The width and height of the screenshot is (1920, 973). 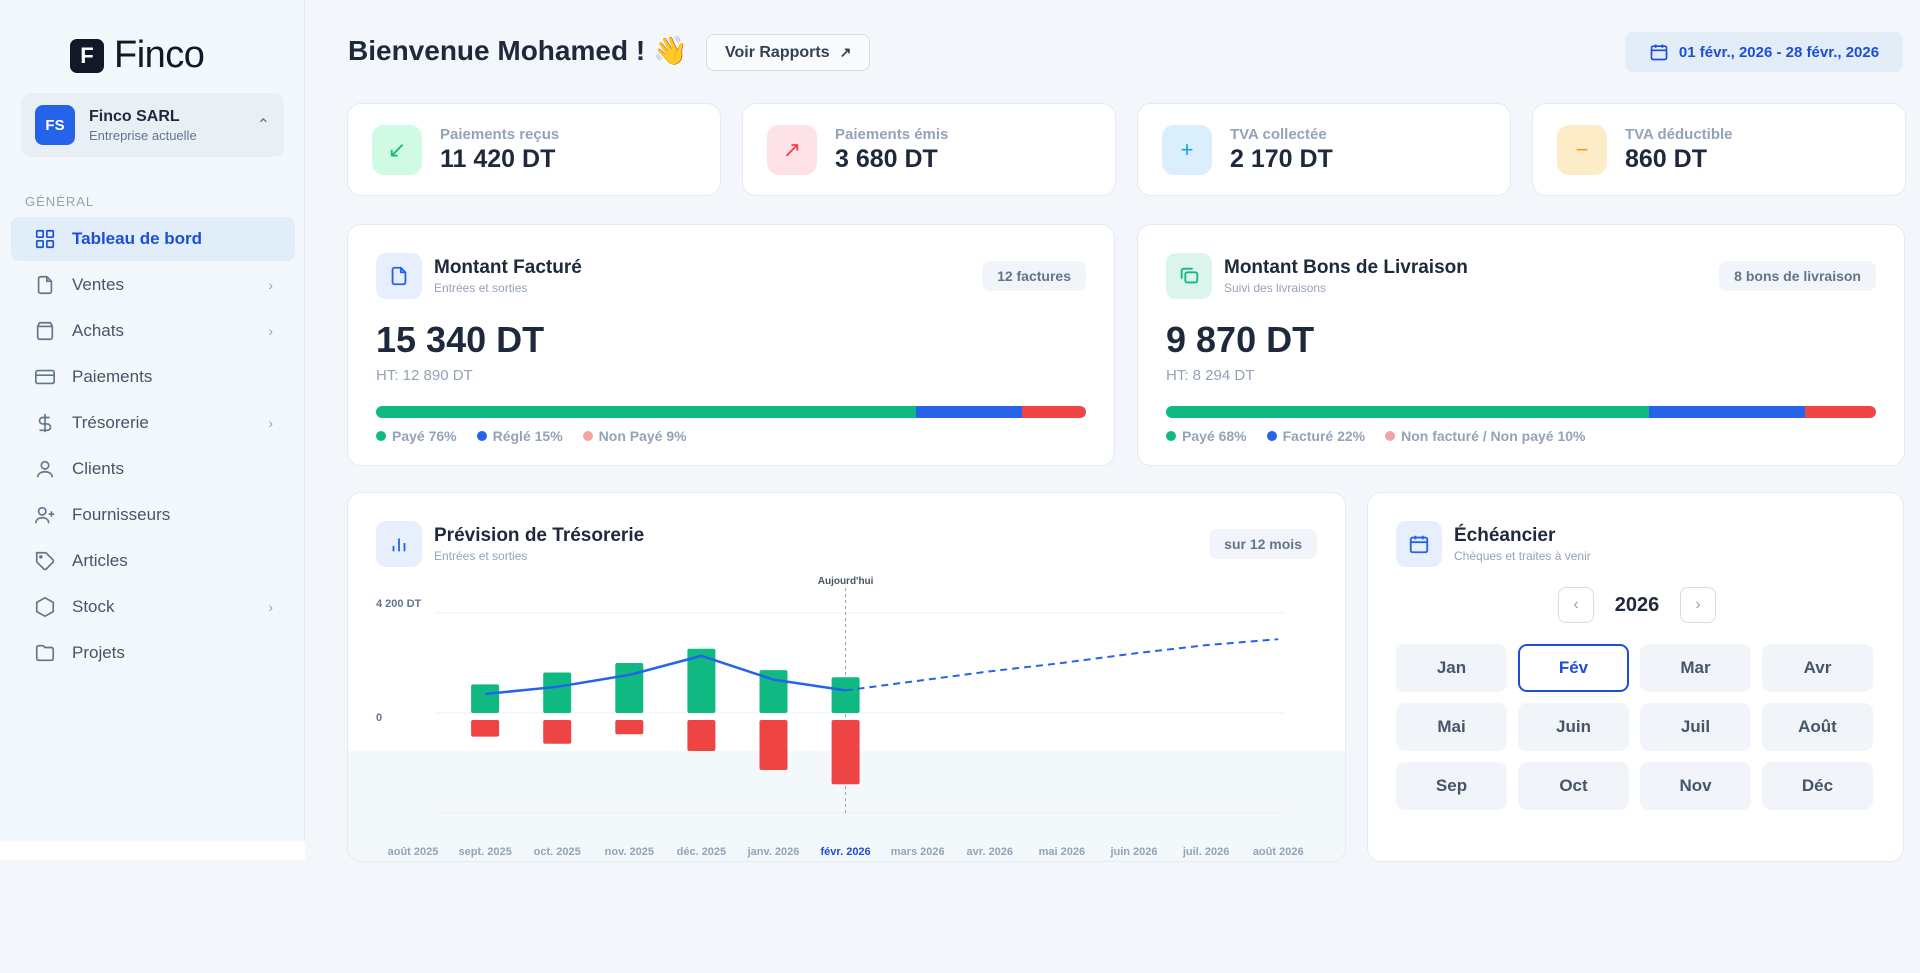 What do you see at coordinates (153, 331) in the screenshot?
I see `sidebar-item-2: Achats ›` at bounding box center [153, 331].